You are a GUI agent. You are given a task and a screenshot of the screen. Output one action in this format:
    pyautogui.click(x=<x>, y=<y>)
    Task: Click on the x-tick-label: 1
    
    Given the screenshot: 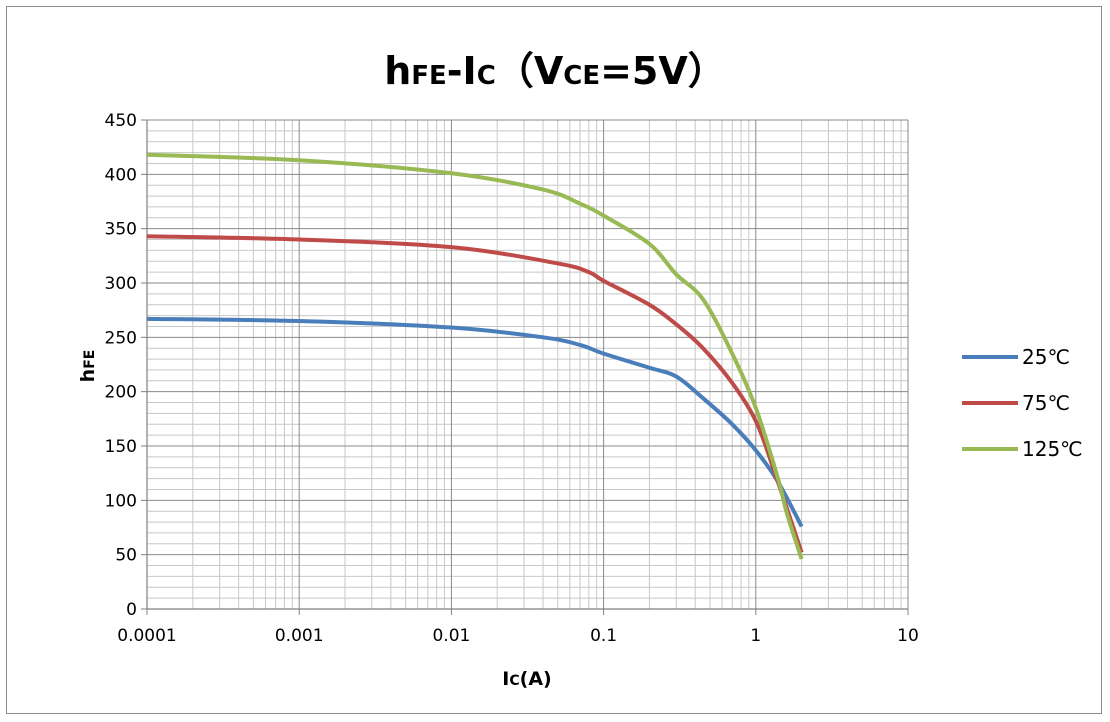 What is the action you would take?
    pyautogui.click(x=755, y=636)
    